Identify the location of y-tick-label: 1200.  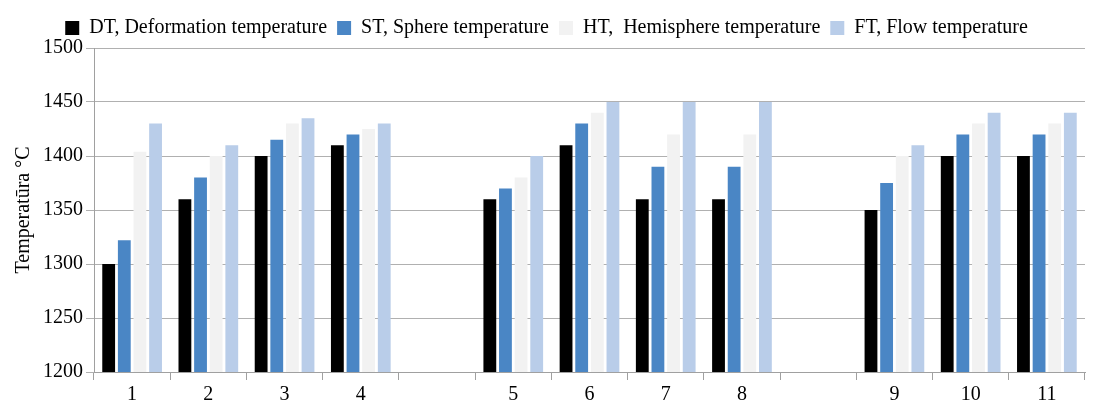
(63, 370).